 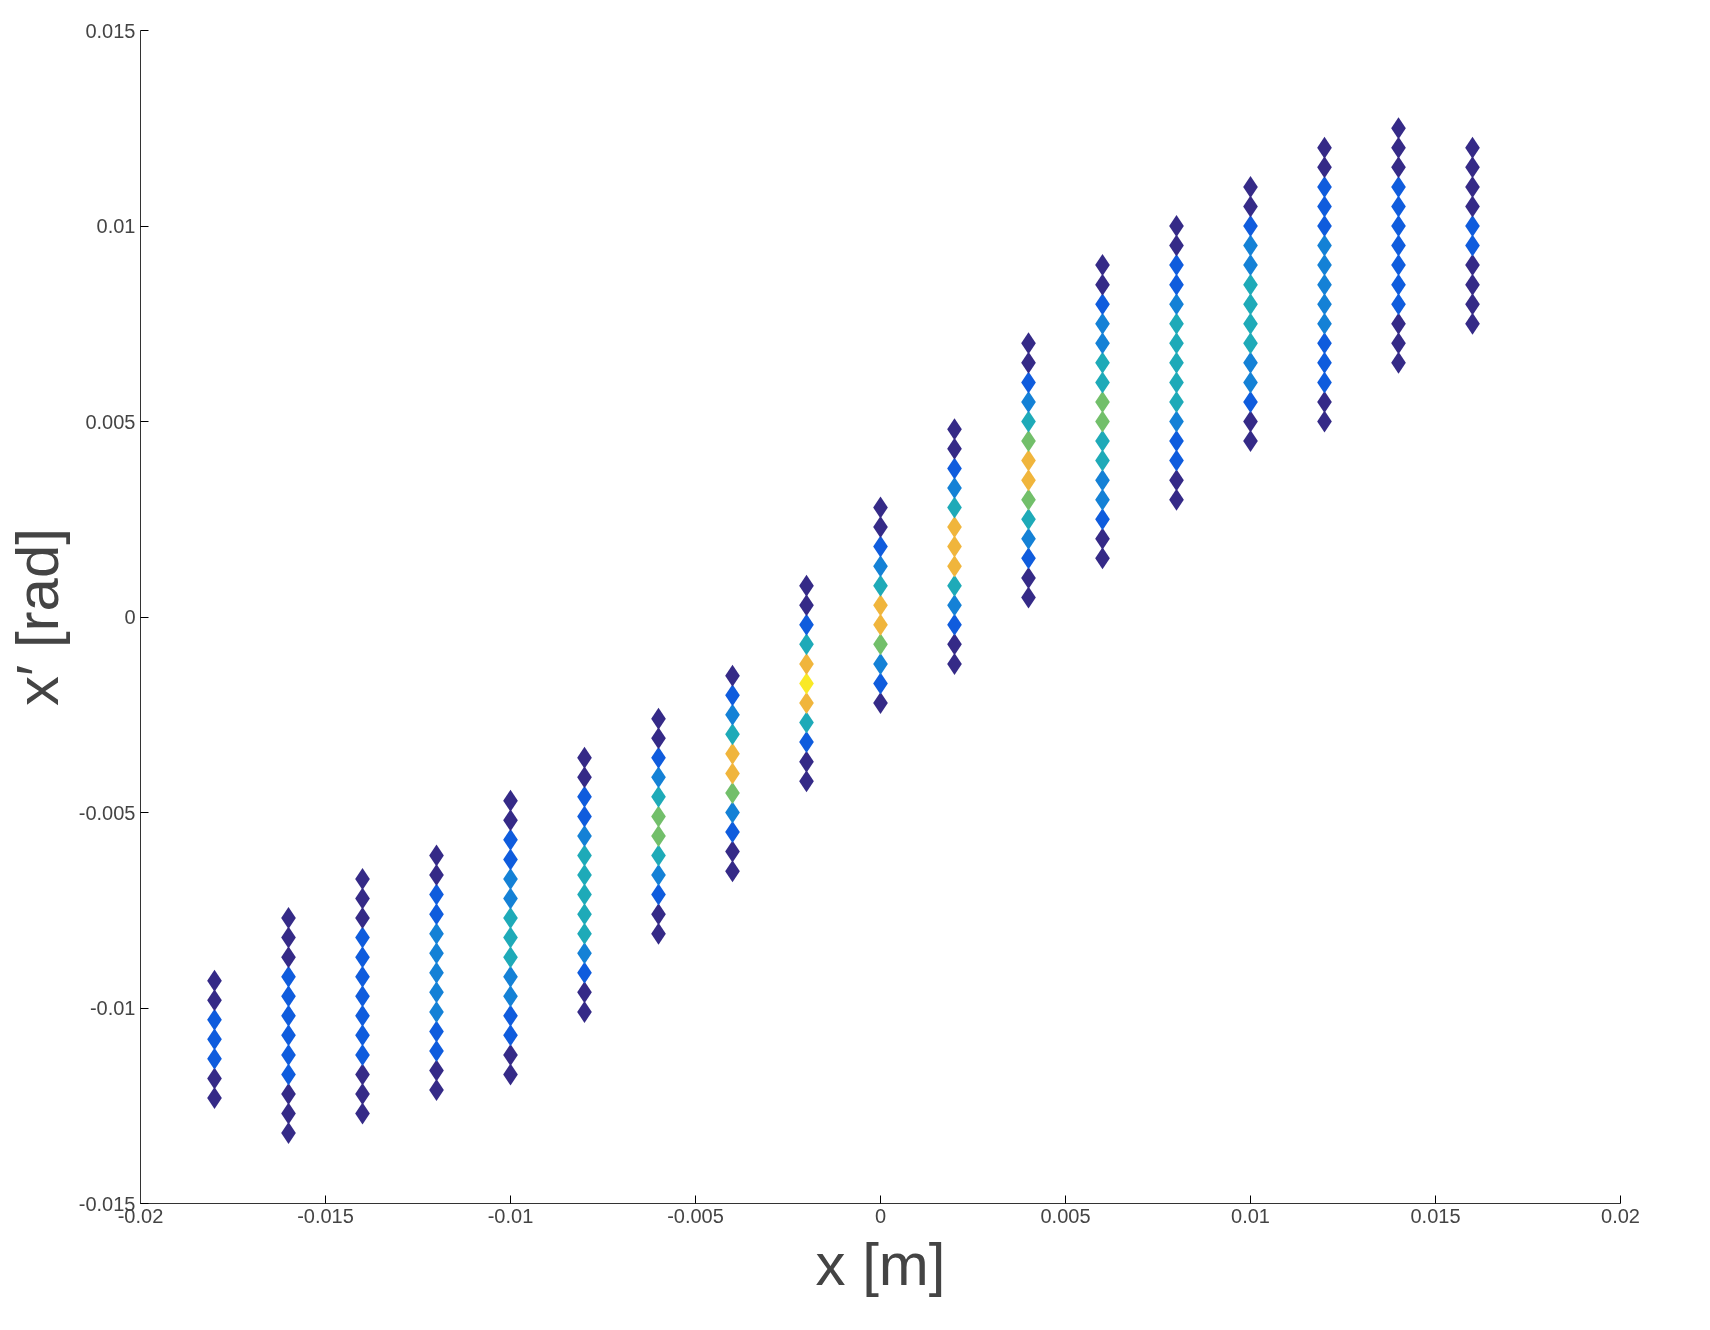 I want to click on y-tick-label: 0.01, so click(x=116, y=226).